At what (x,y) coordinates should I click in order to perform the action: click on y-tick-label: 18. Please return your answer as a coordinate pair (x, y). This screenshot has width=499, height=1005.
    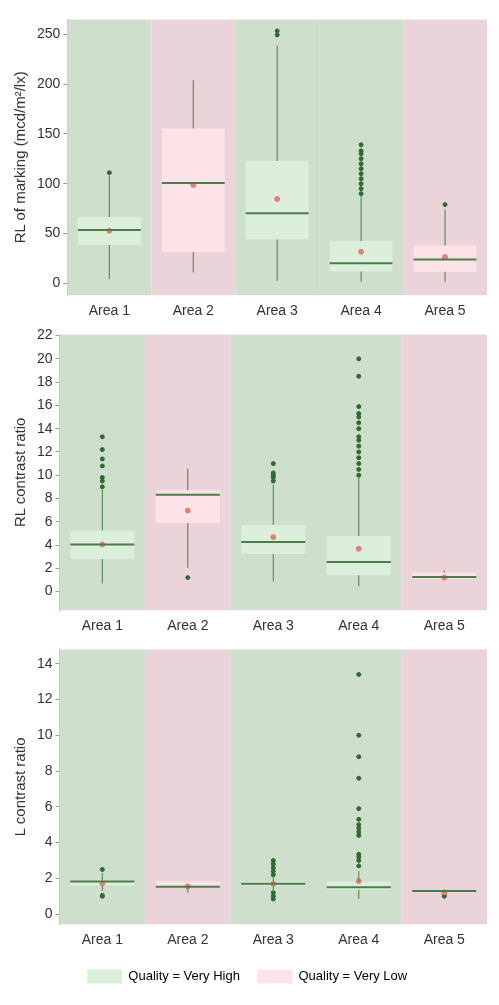
    Looking at the image, I should click on (44, 380).